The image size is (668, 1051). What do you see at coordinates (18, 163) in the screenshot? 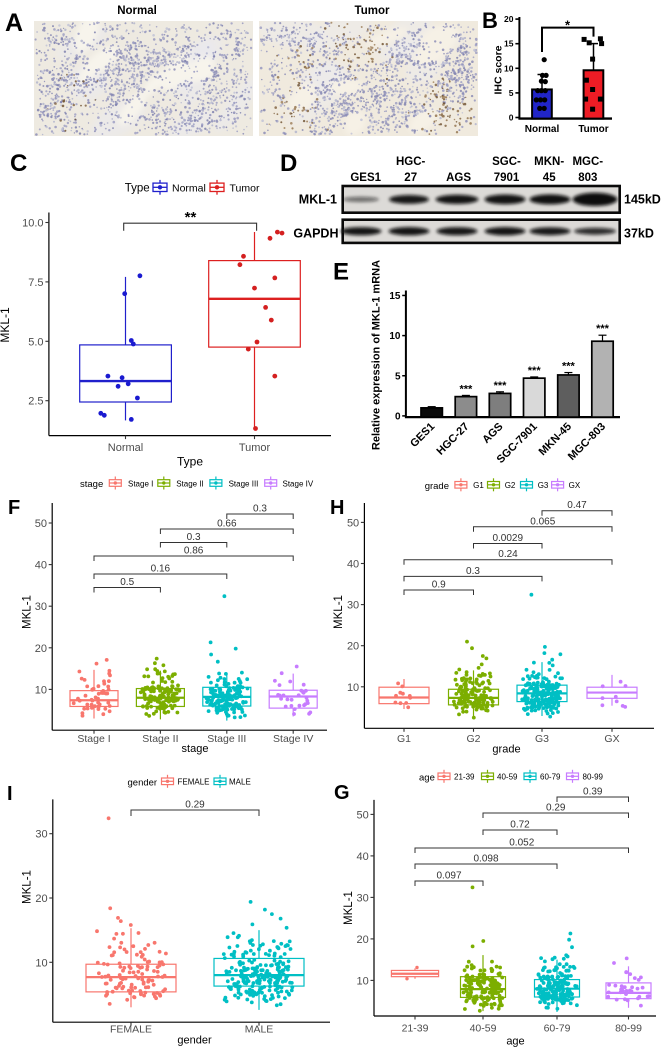
I see `svg-text: C` at bounding box center [18, 163].